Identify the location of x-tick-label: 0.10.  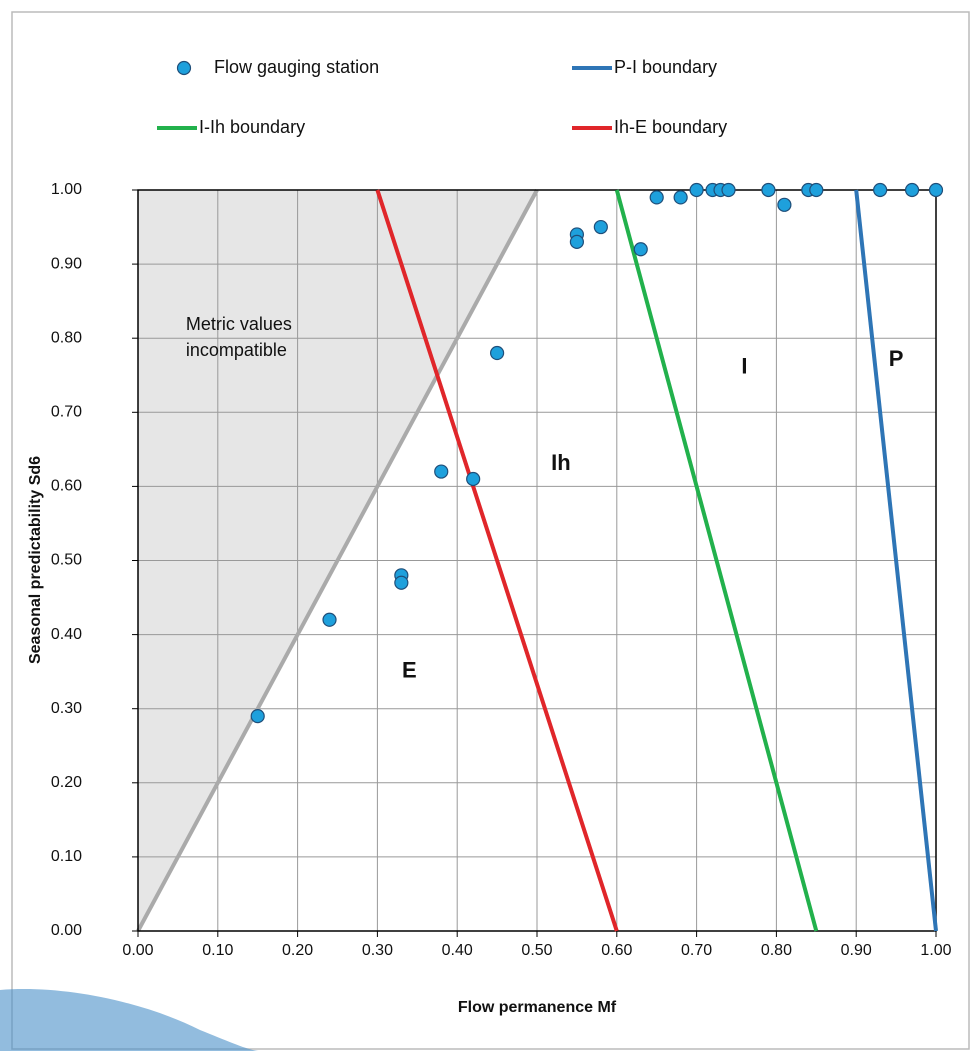
(217, 950).